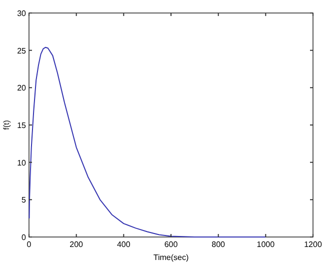  I want to click on x-tick-label: 200, so click(77, 244).